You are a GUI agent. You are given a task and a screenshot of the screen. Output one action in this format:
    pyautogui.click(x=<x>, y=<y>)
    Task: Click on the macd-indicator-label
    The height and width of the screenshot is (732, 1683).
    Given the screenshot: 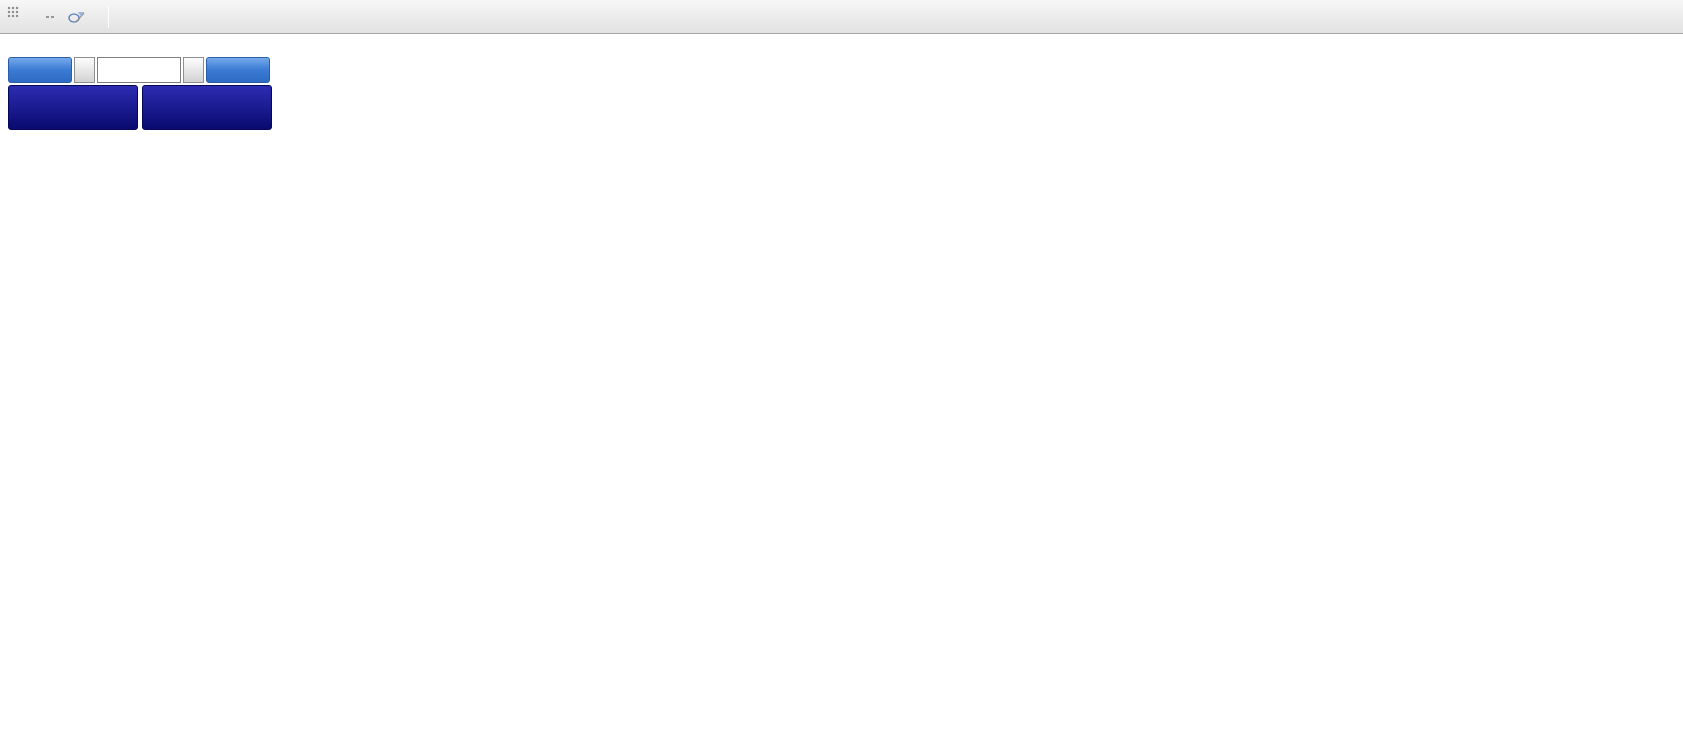 What is the action you would take?
    pyautogui.click(x=14, y=524)
    